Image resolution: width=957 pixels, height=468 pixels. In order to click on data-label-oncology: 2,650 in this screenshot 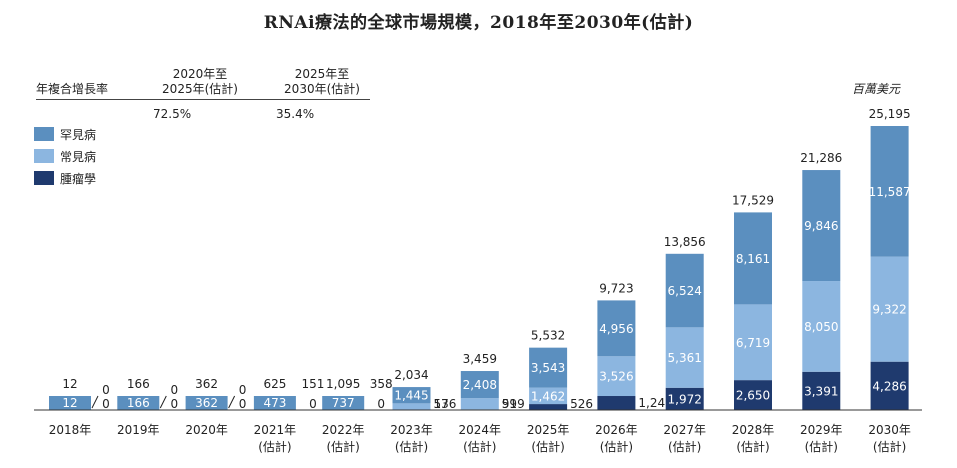, I will do `click(753, 396)`.